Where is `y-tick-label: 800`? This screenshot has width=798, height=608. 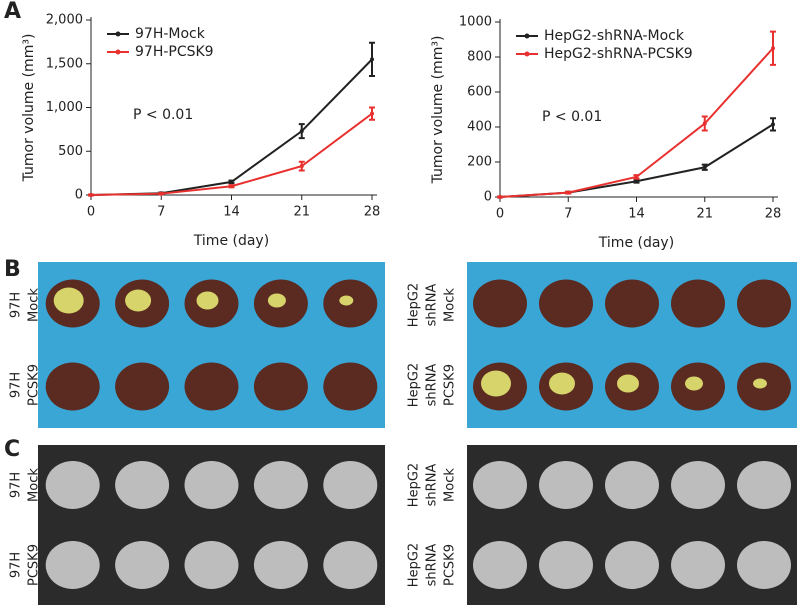
y-tick-label: 800 is located at coordinates (479, 57).